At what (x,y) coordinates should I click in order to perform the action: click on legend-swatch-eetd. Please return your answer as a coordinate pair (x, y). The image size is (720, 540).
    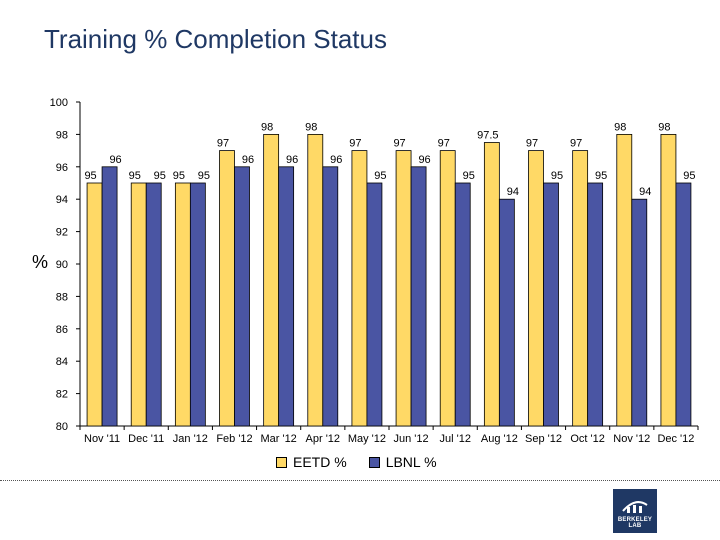
    Looking at the image, I should click on (281, 462).